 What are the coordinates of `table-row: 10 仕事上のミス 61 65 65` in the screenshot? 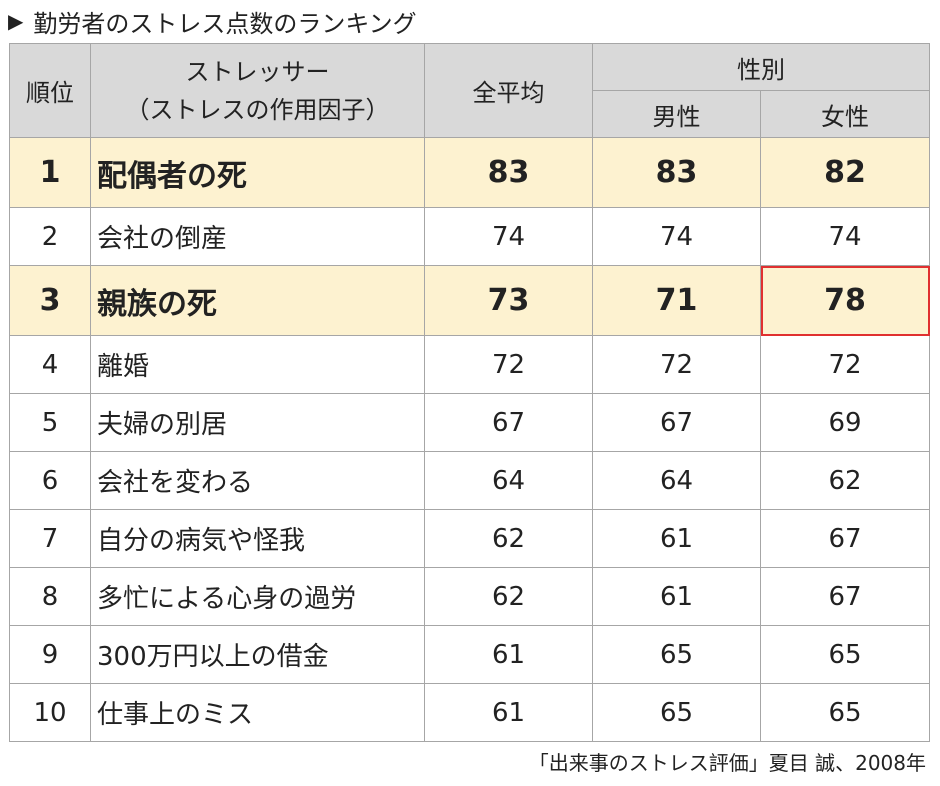 It's located at (469, 712).